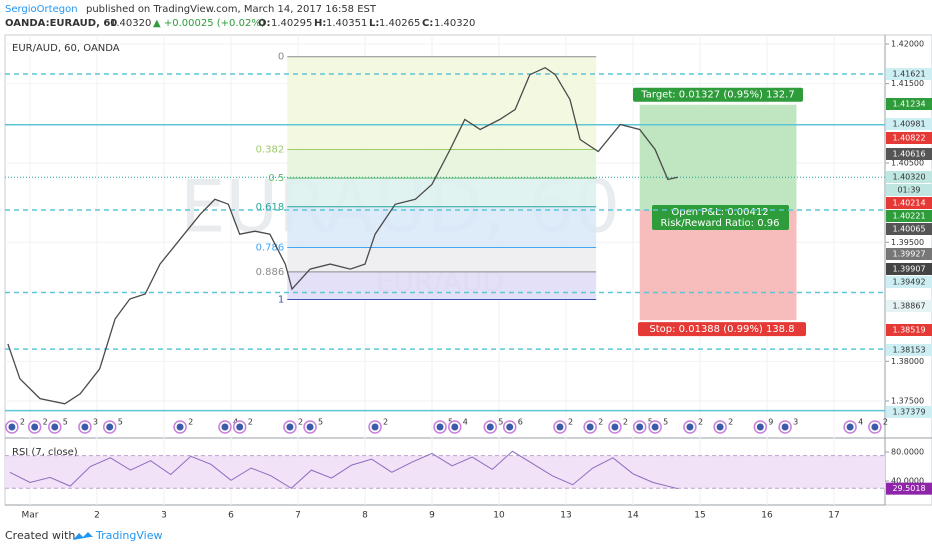 Image resolution: width=932 pixels, height=550 pixels. I want to click on footer: Created with TradingView, so click(83, 535).